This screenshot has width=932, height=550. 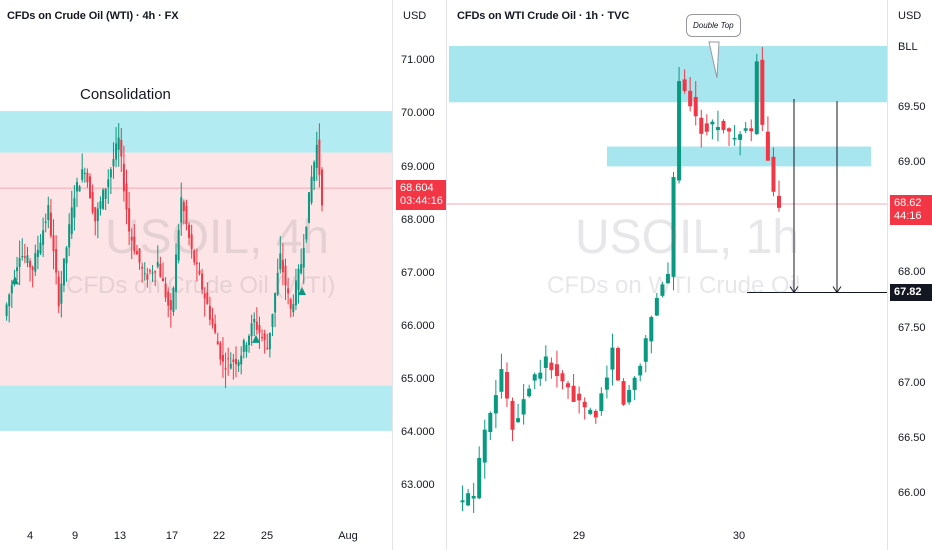 What do you see at coordinates (837, 290) in the screenshot?
I see `projection-arrow-head` at bounding box center [837, 290].